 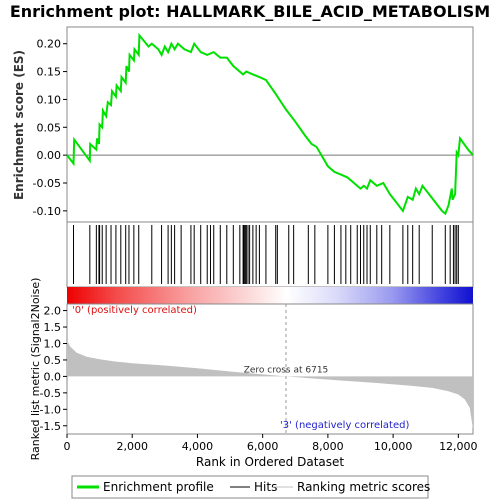 I want to click on es-y-tick-label: 0.20, so click(x=49, y=44).